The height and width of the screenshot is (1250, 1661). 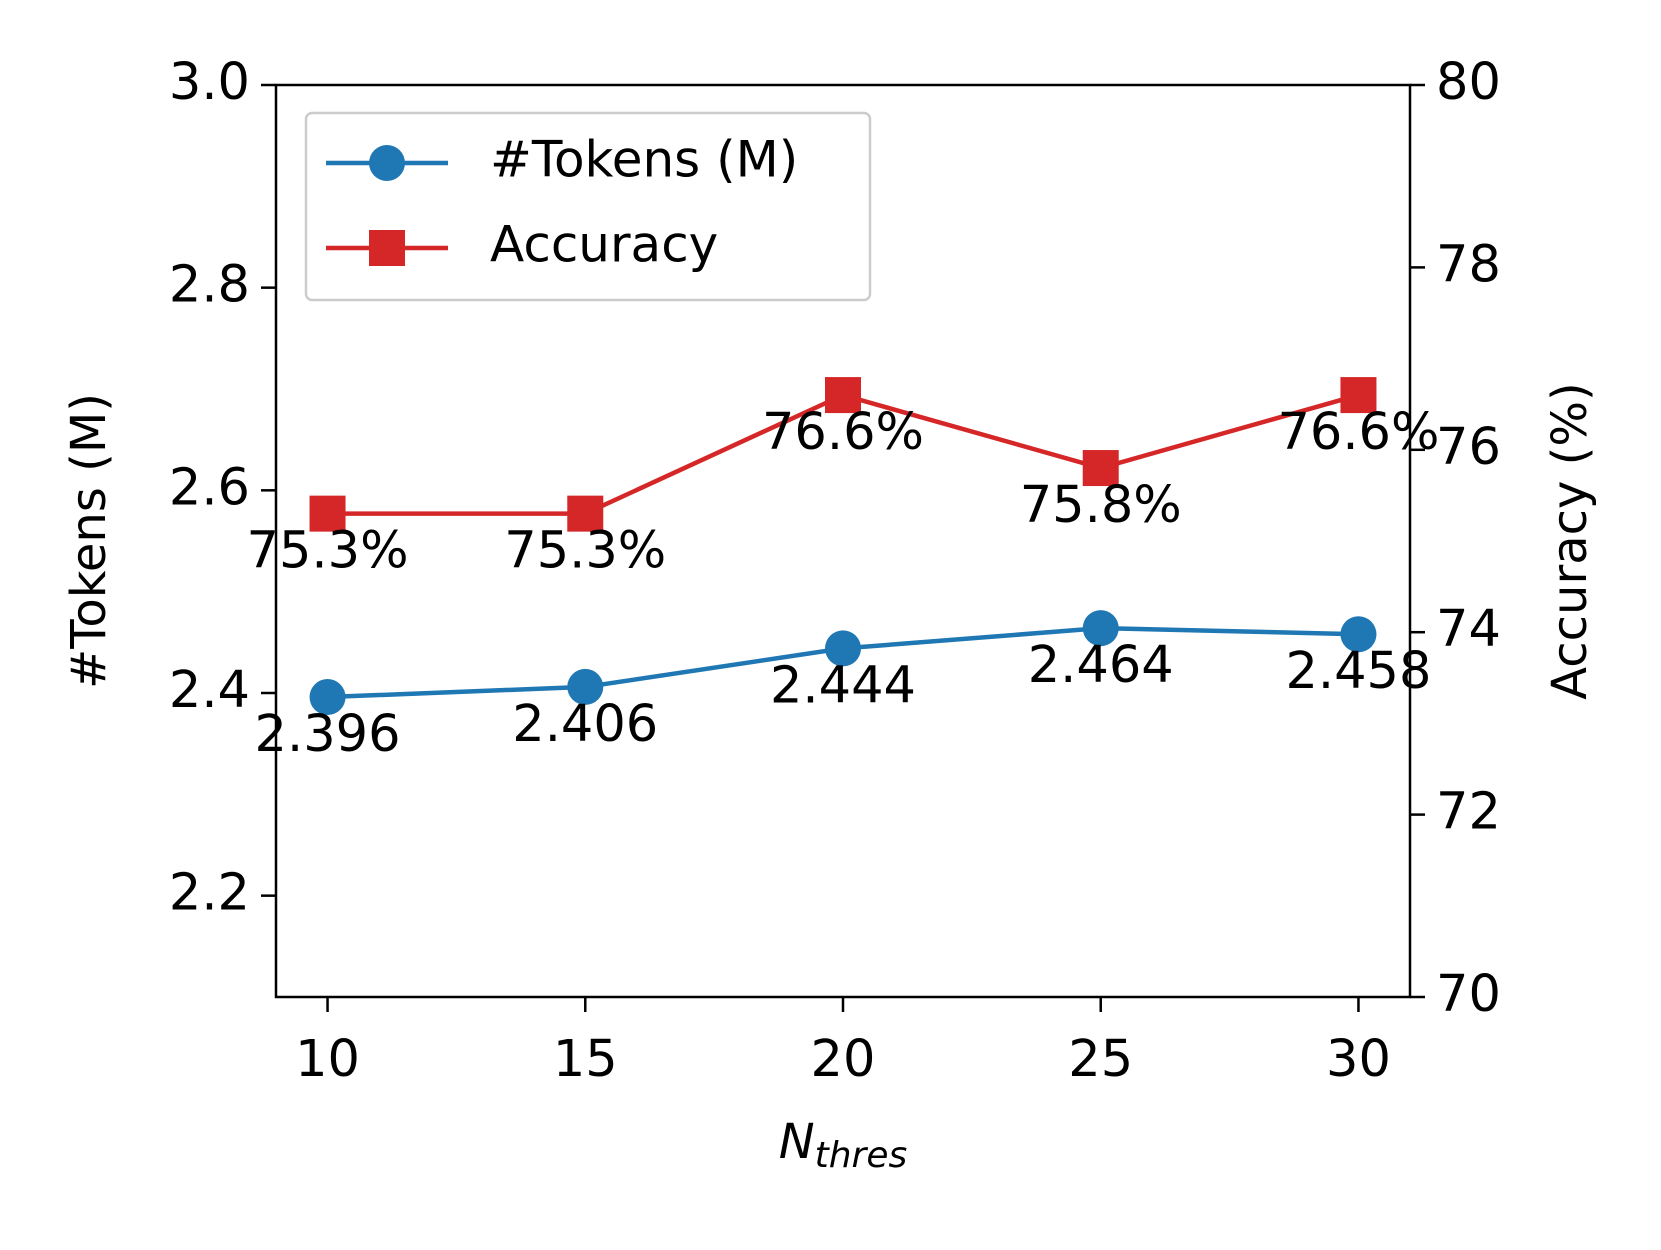 I want to click on y-tick-label: 3.0, so click(x=209, y=82).